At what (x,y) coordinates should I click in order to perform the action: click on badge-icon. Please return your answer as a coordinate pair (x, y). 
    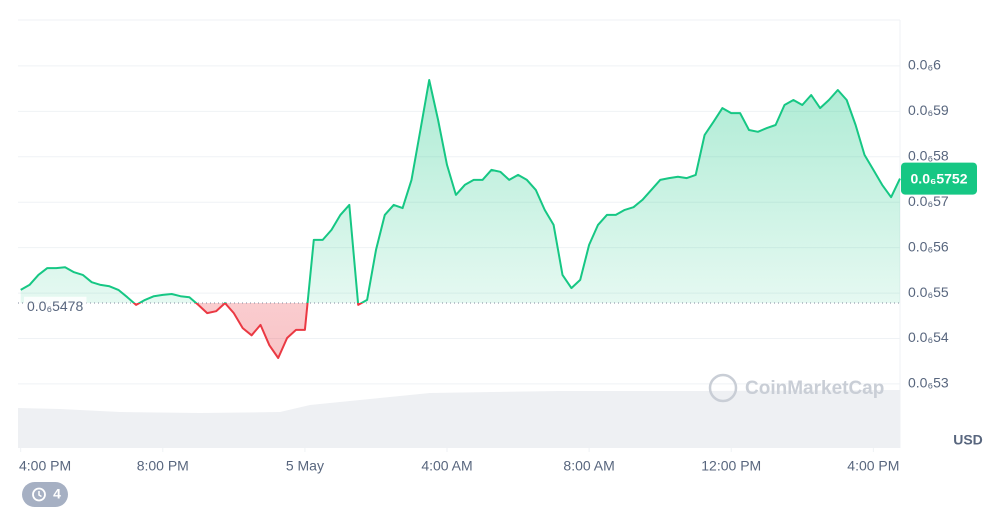
    Looking at the image, I should click on (39, 494).